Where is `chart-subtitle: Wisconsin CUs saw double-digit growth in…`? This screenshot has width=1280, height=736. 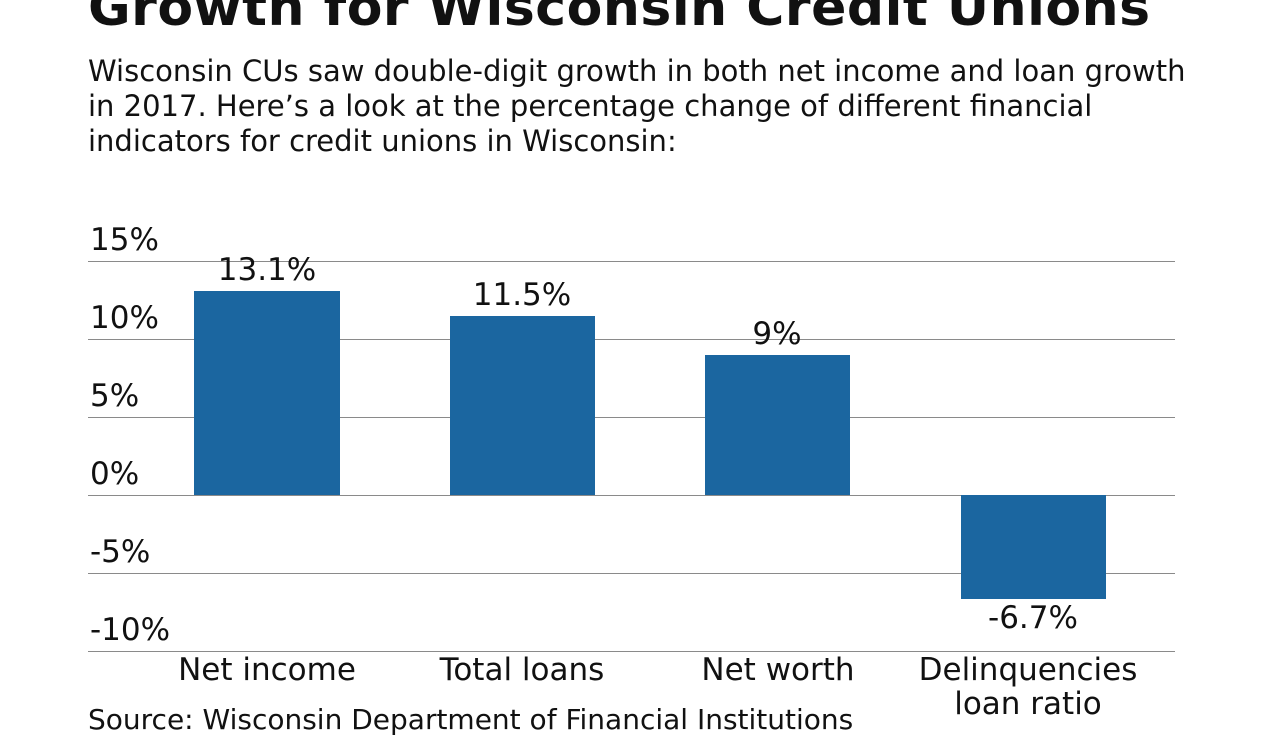 chart-subtitle: Wisconsin CUs saw double-digit growth in… is located at coordinates (637, 106).